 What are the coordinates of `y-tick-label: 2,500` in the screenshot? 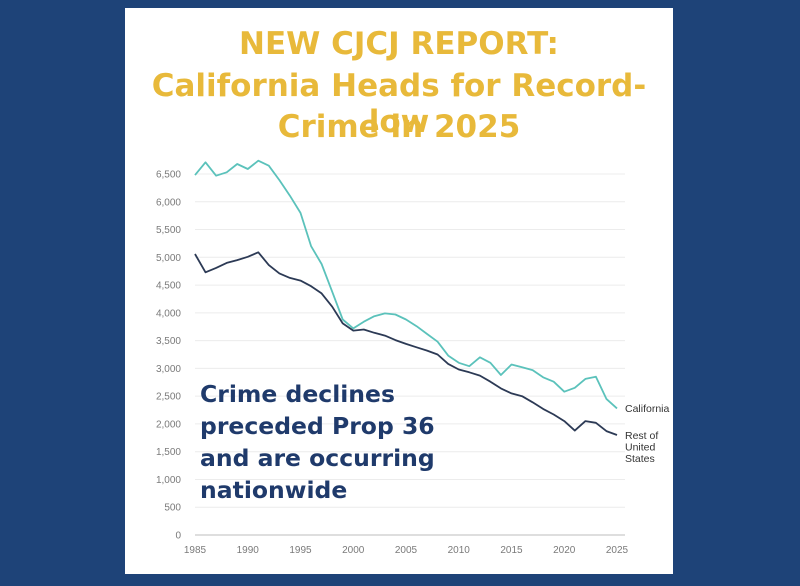 It's located at (168, 397).